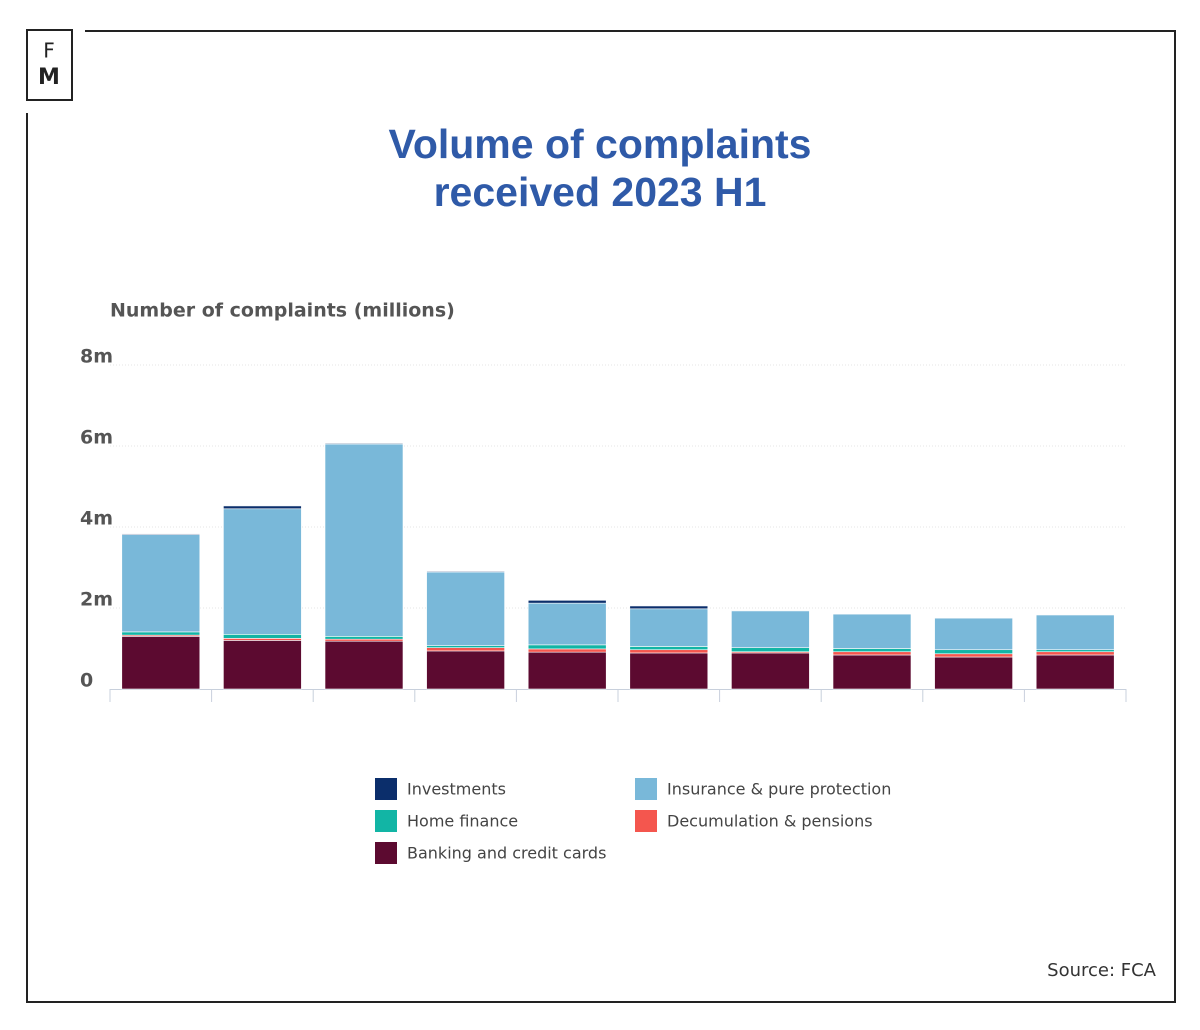 This screenshot has height=1030, width=1200. I want to click on logo-box, so click(49, 65).